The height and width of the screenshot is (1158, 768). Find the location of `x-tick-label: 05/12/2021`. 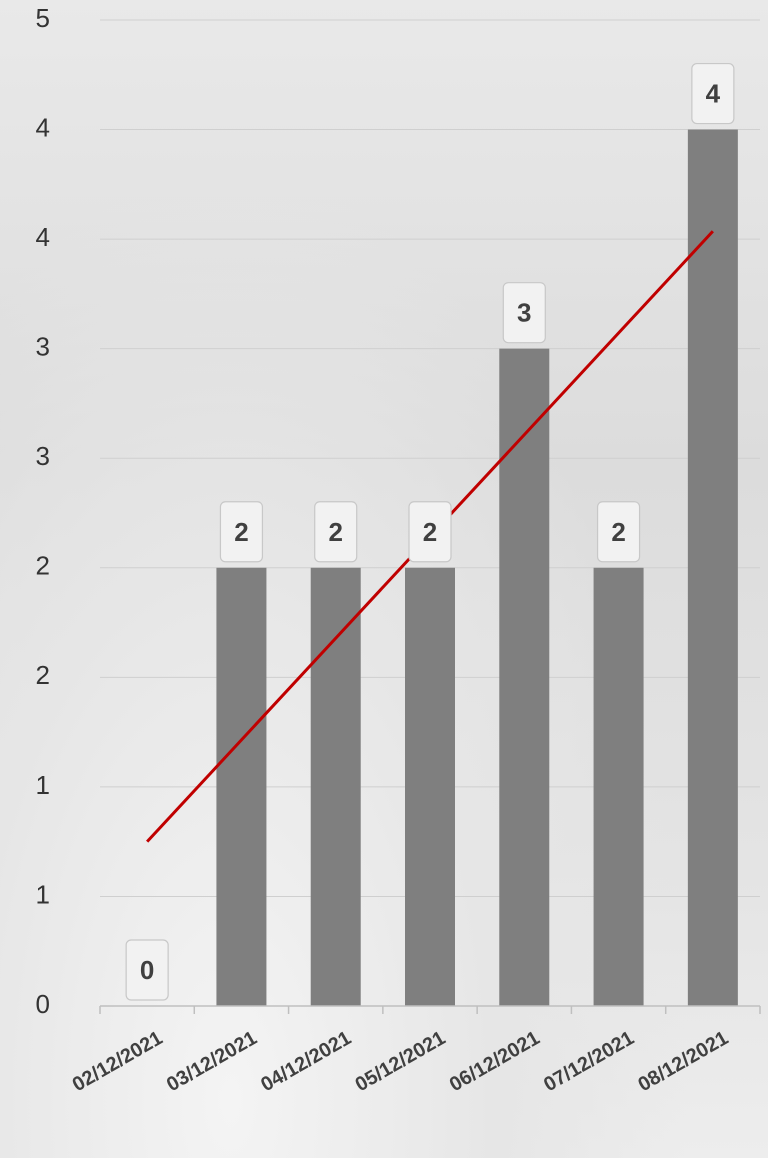

x-tick-label: 05/12/2021 is located at coordinates (401, 1061).